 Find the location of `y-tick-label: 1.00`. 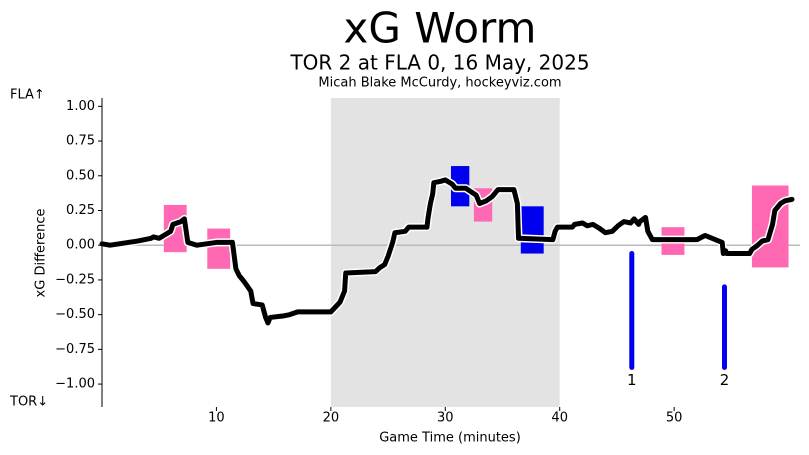

y-tick-label: 1.00 is located at coordinates (80, 106).